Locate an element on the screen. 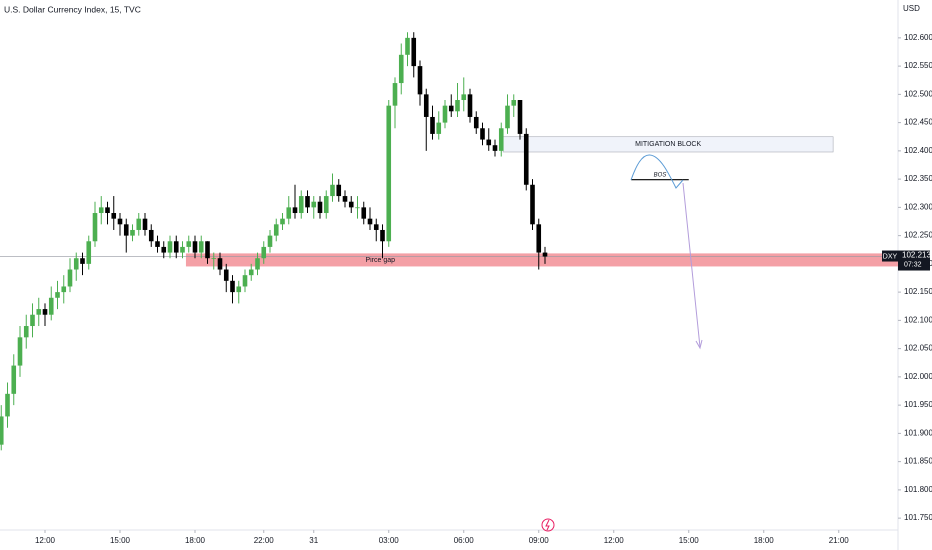 The image size is (932, 550). bos-label: BOS is located at coordinates (660, 175).